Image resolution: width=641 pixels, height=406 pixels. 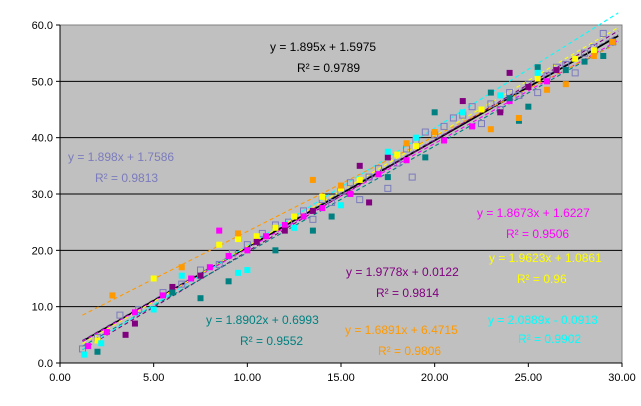 What do you see at coordinates (42, 308) in the screenshot?
I see `tick-label-y: 10.0` at bounding box center [42, 308].